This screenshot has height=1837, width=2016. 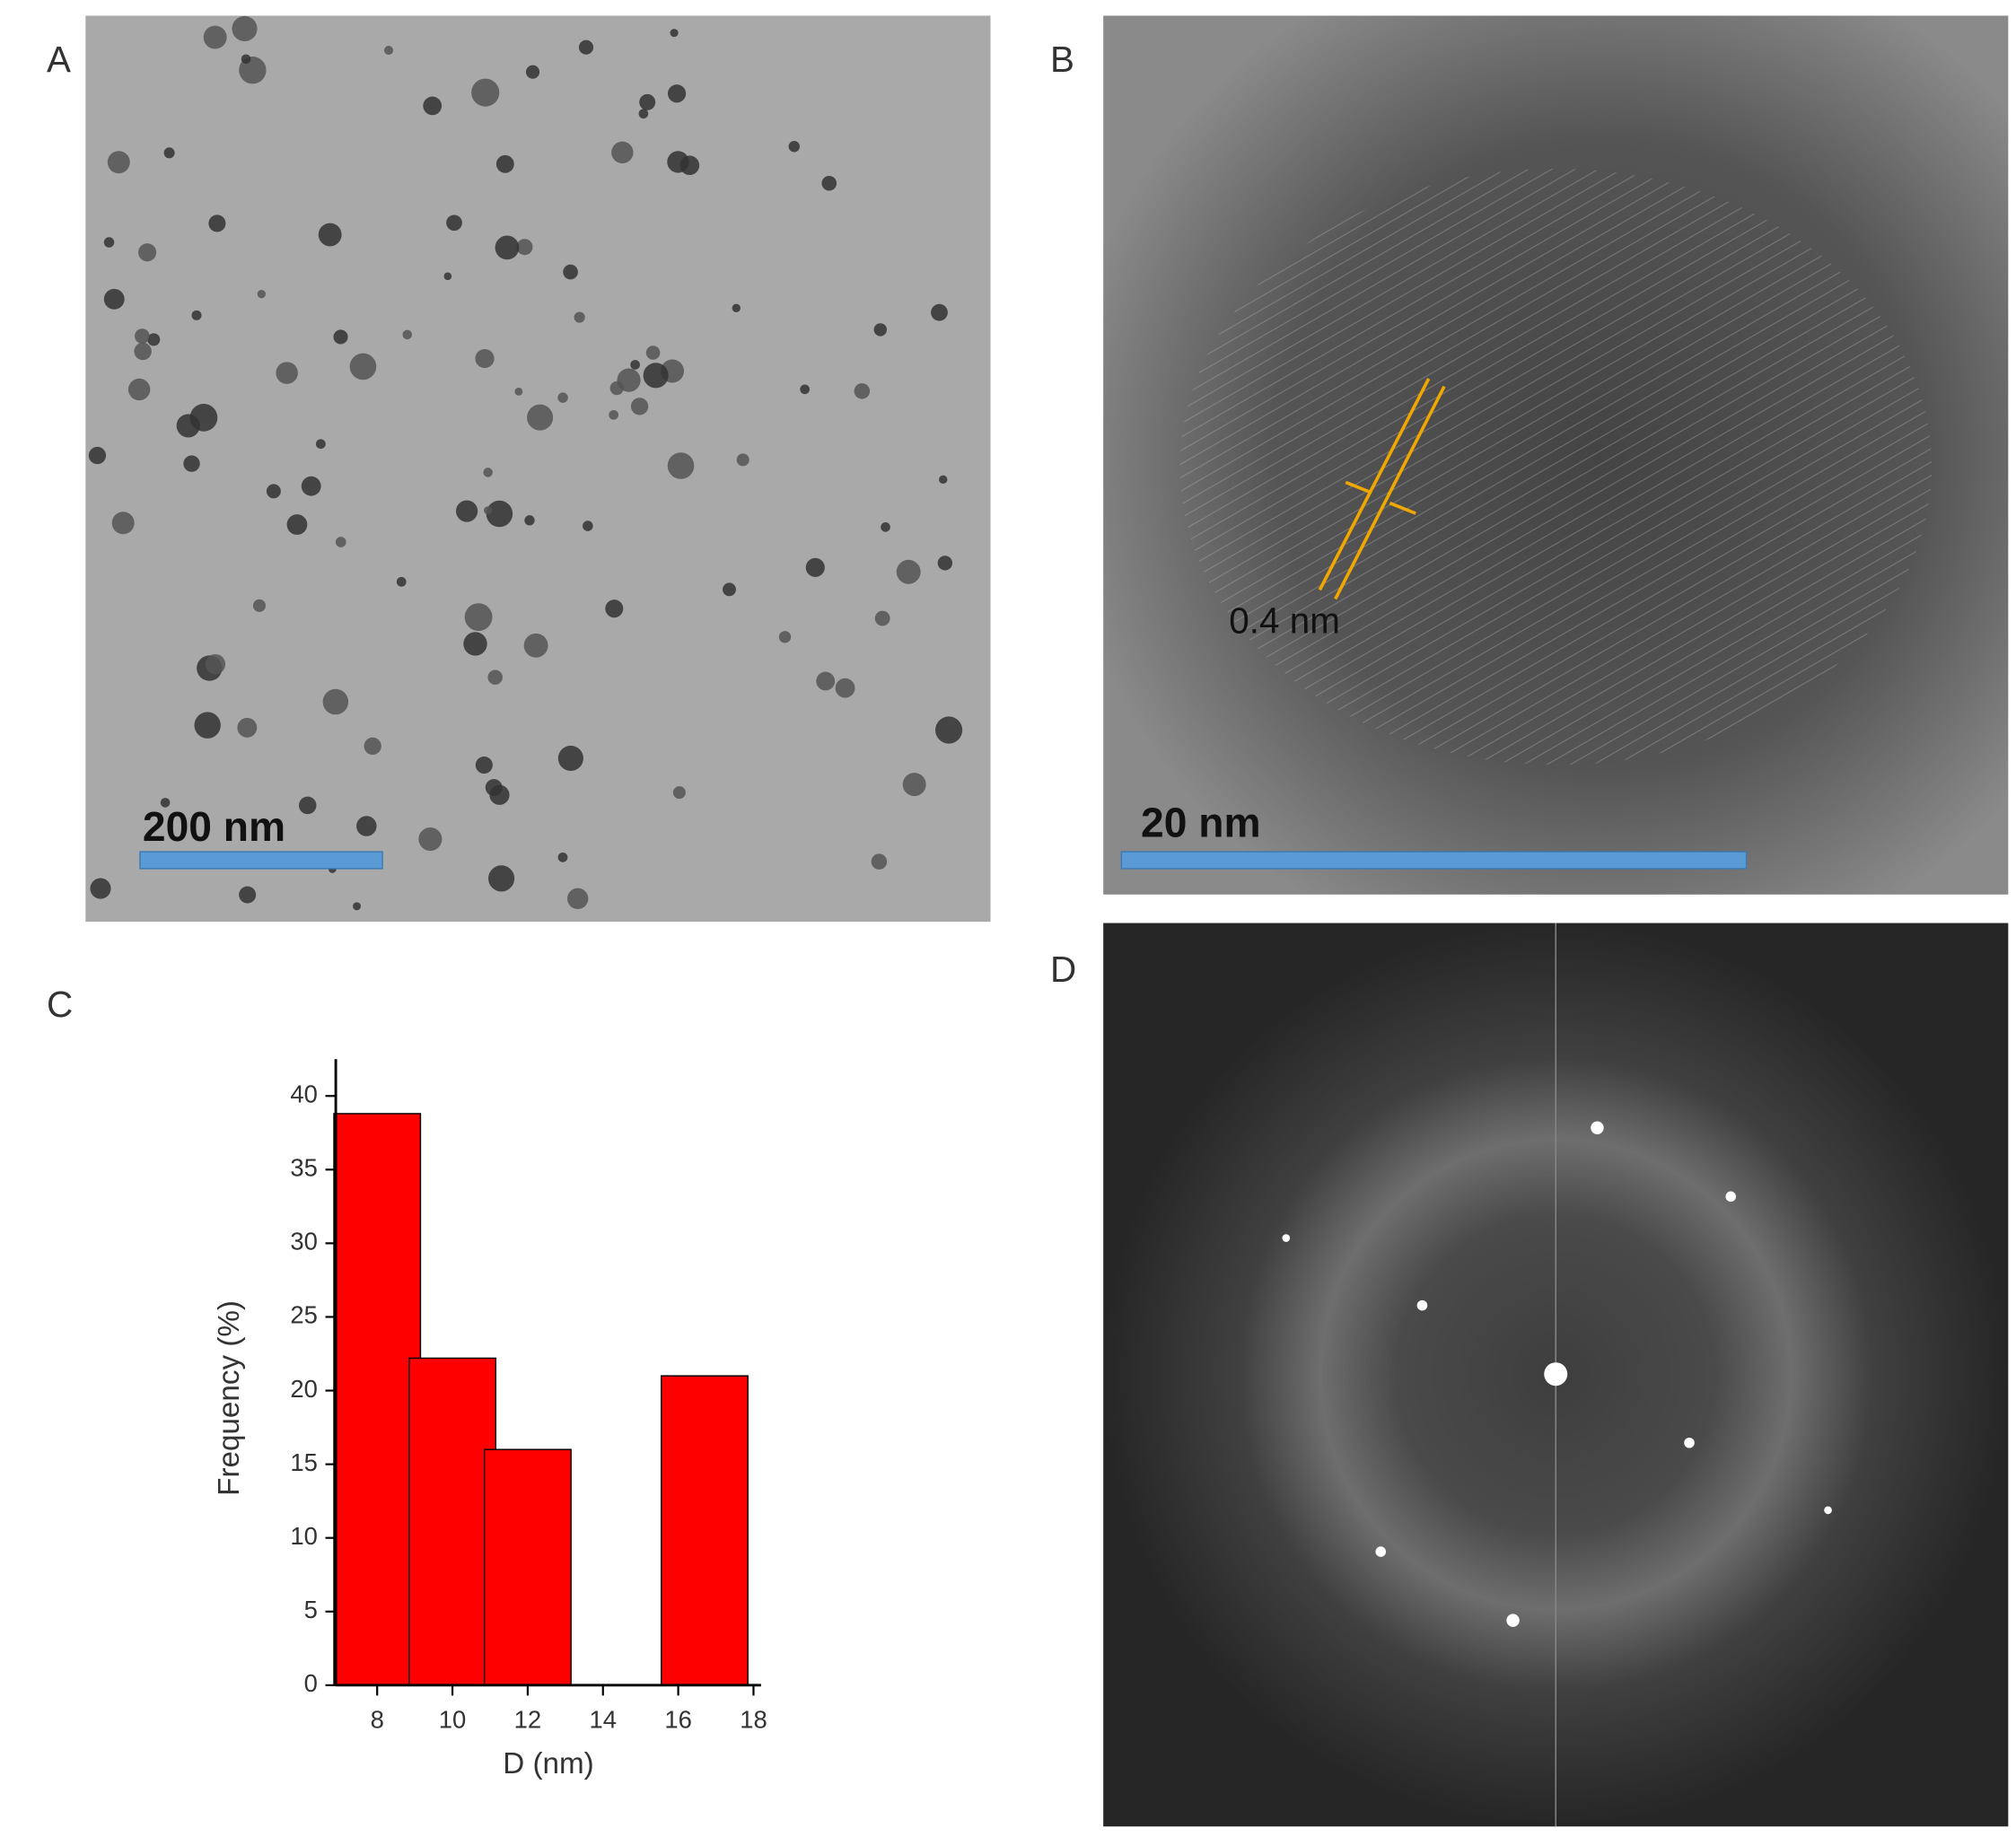 I want to click on scale-label: 200 nm, so click(x=214, y=826).